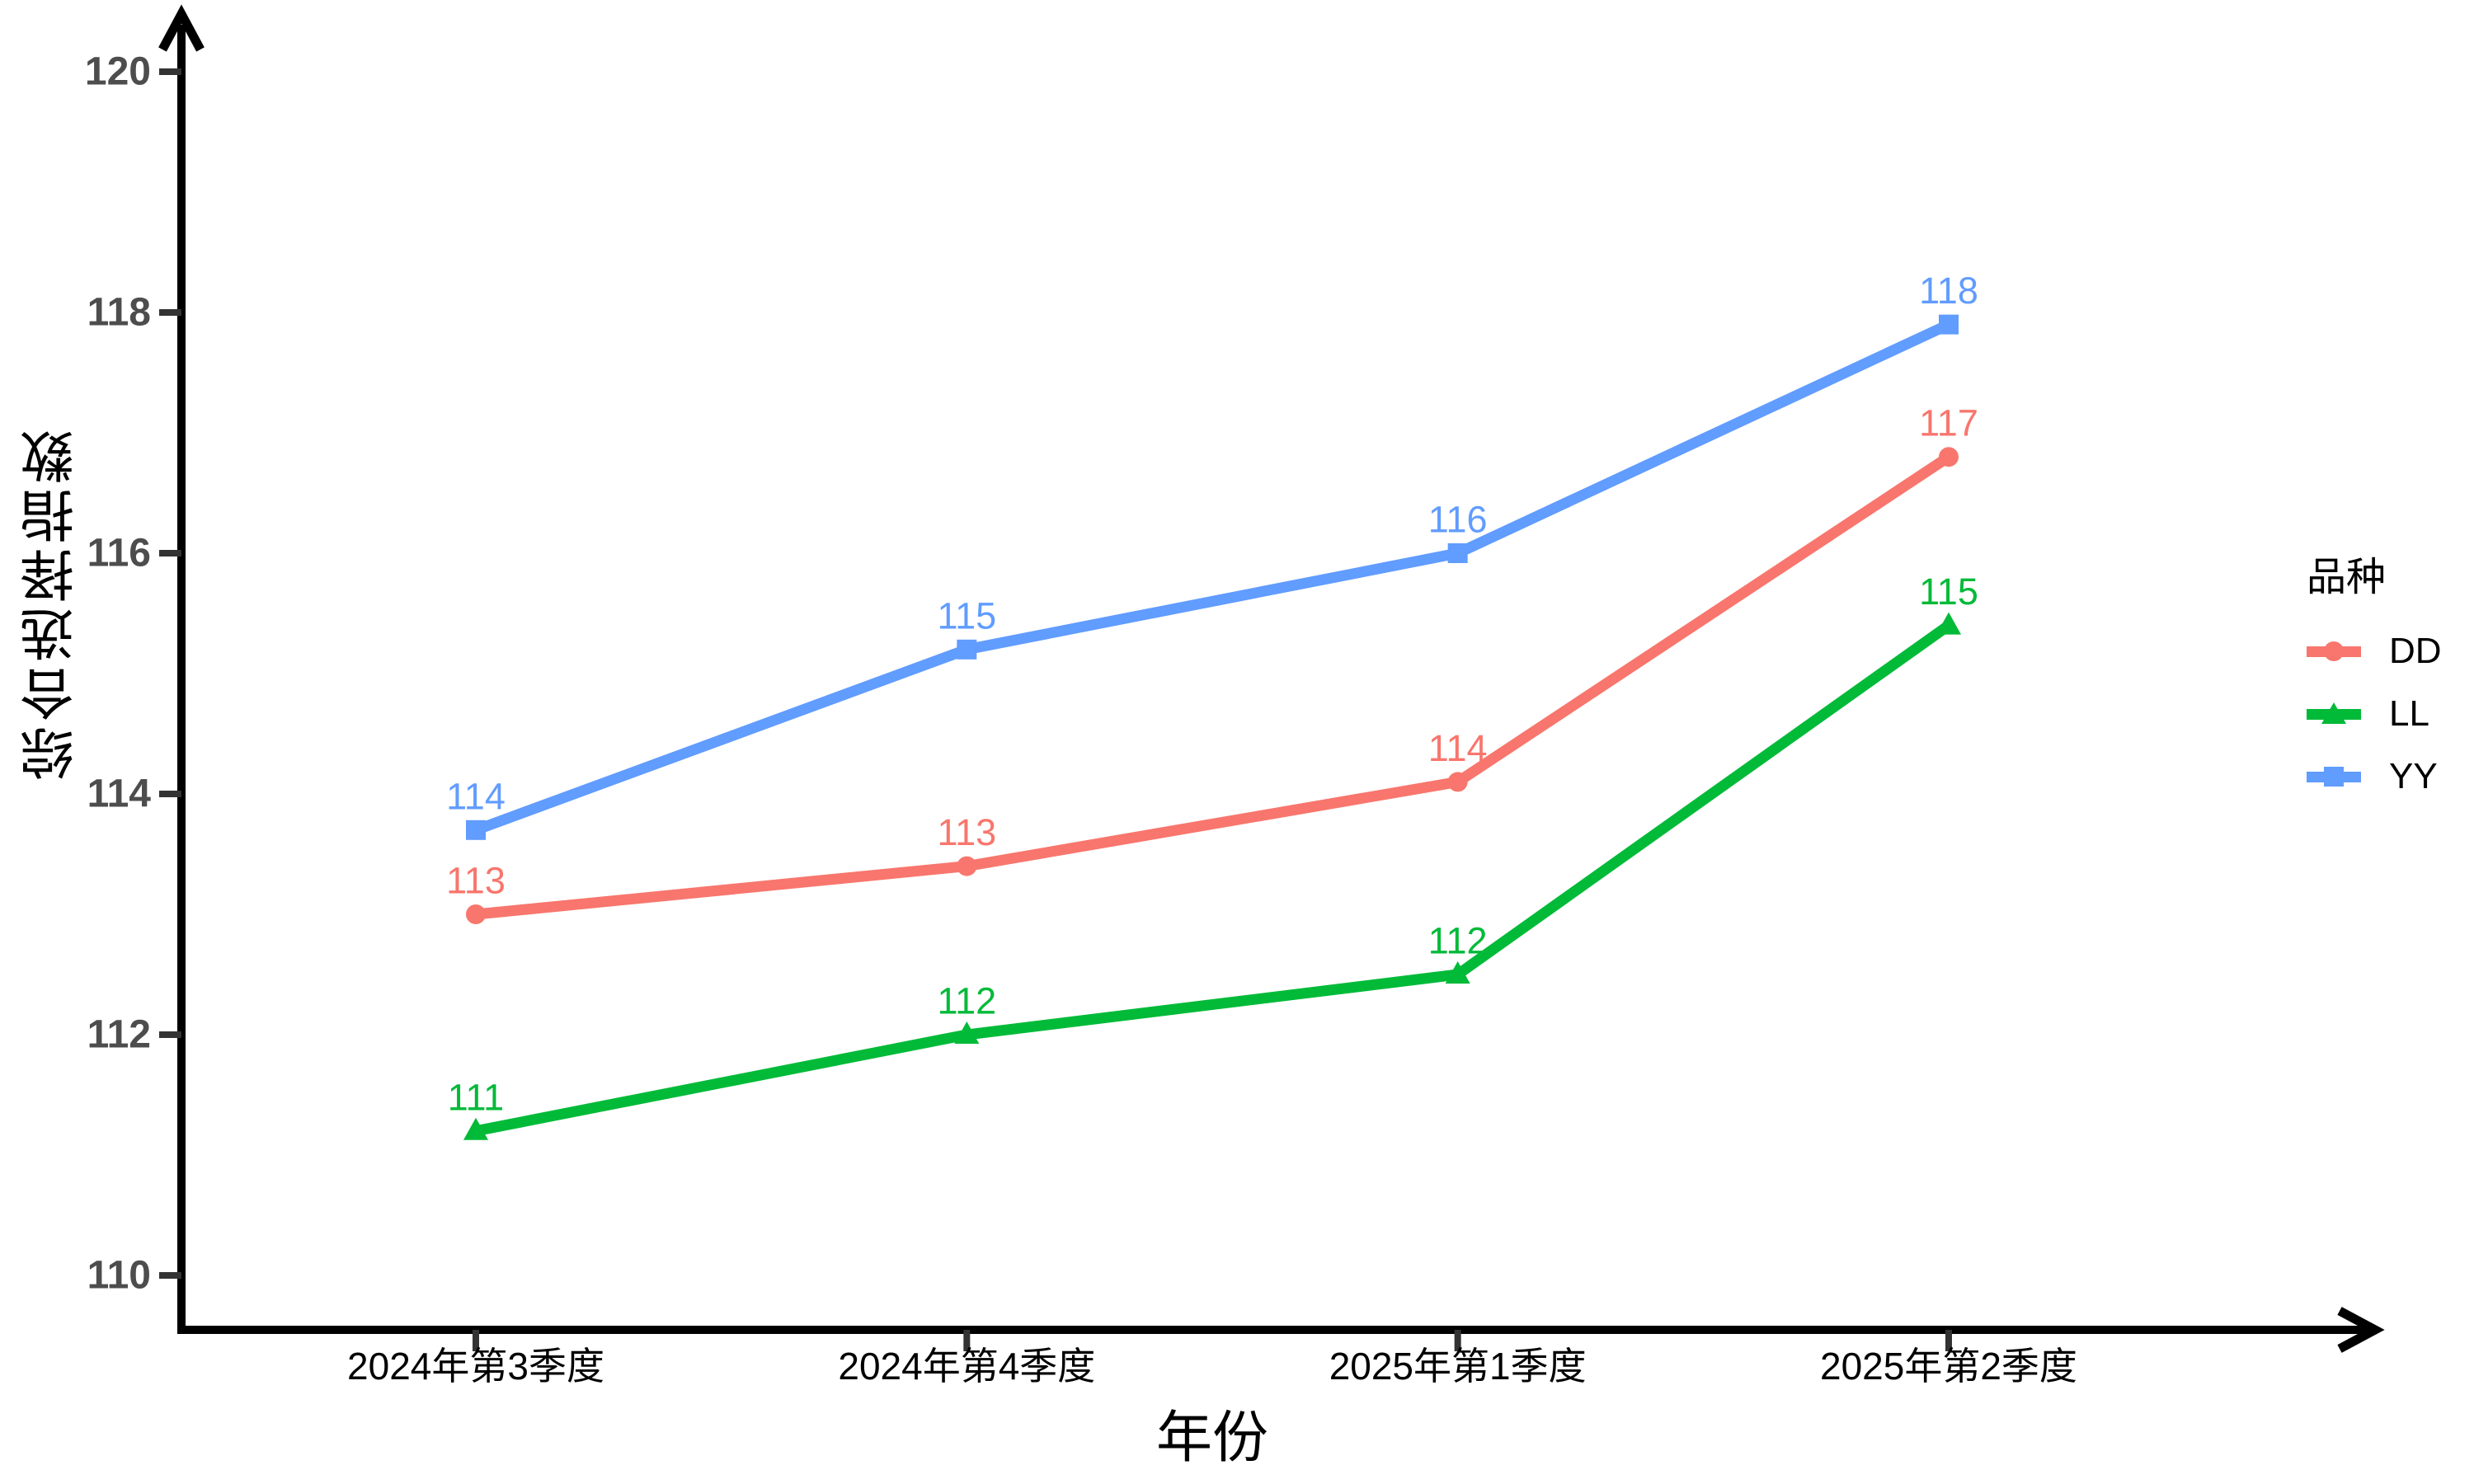 This screenshot has height=1484, width=2474. I want to click on triangle-legend-key-icon, so click(2334, 713).